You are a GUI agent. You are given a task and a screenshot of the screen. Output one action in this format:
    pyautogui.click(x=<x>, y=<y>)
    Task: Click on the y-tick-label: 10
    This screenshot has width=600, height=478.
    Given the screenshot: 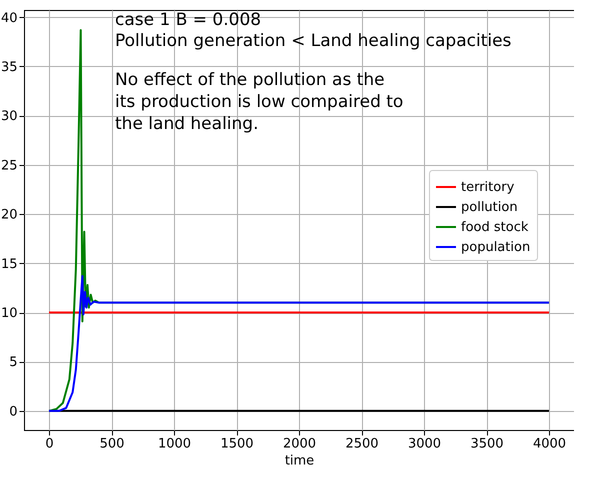 What is the action you would take?
    pyautogui.click(x=9, y=313)
    